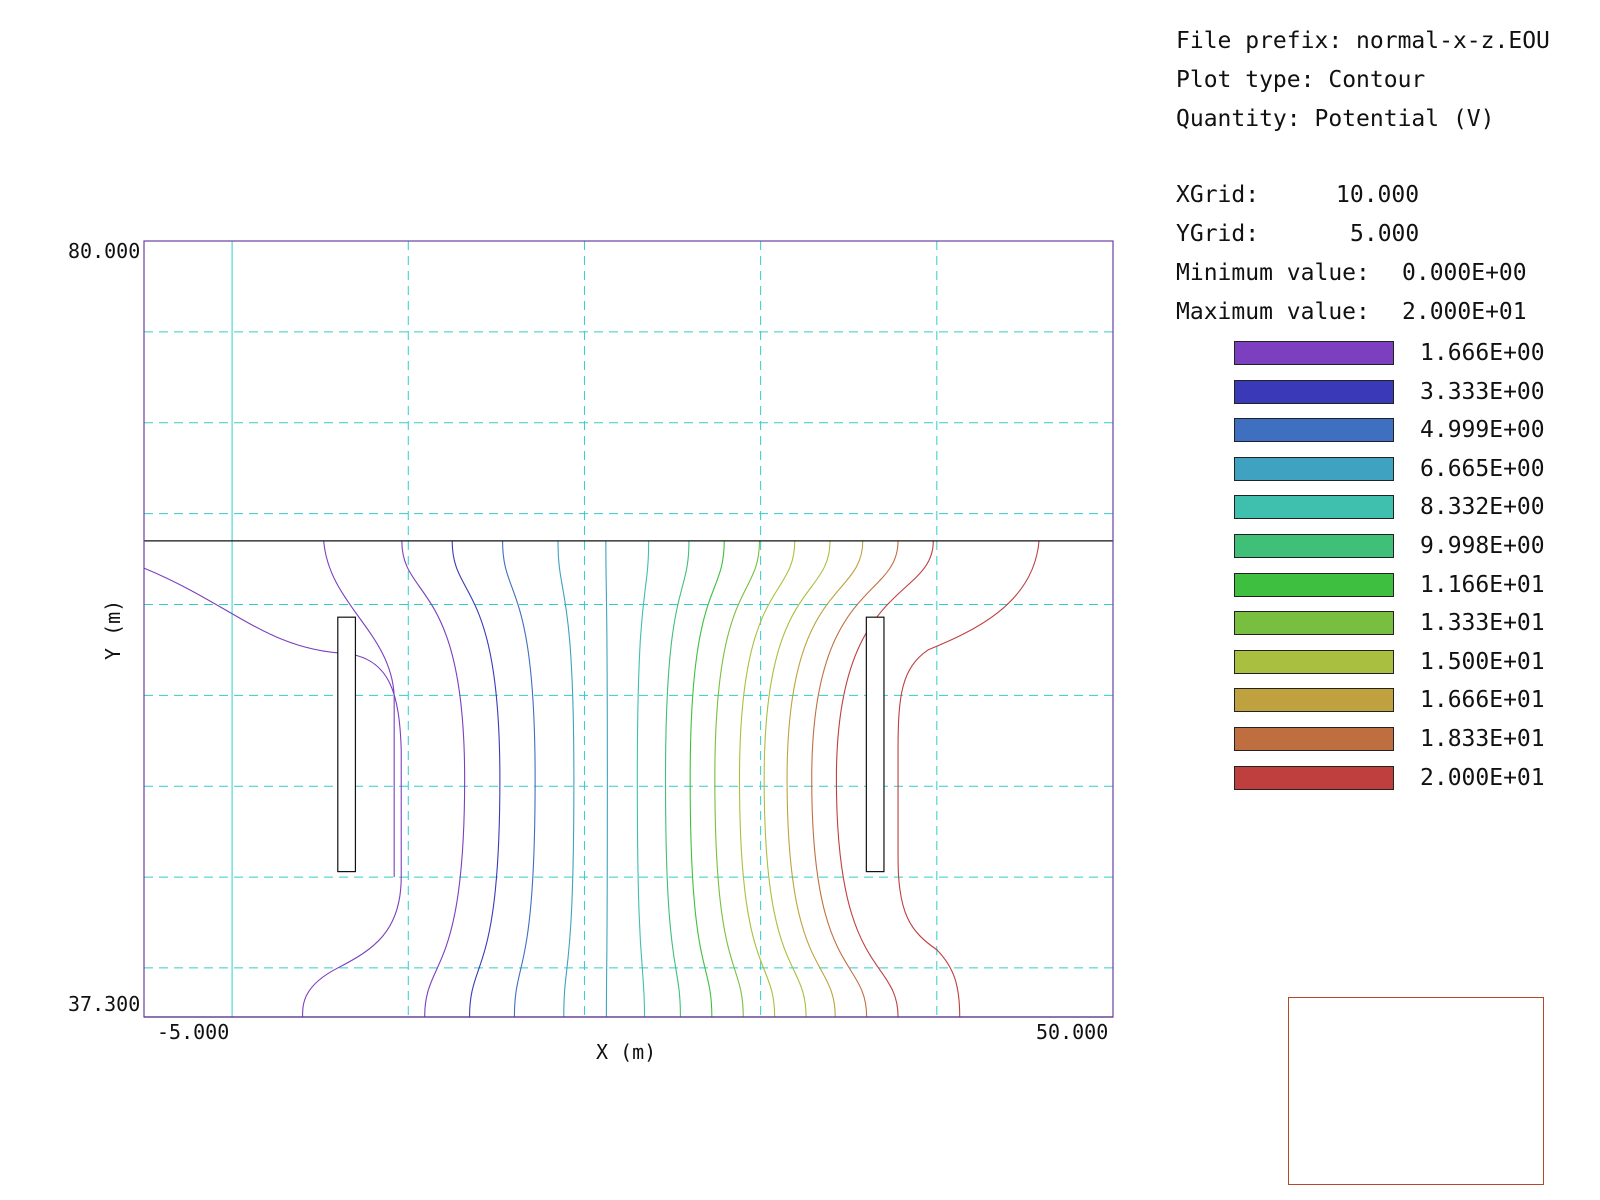 The height and width of the screenshot is (1200, 1600). Describe the element at coordinates (113, 630) in the screenshot. I see `y-axis-label: Y (m)` at that location.